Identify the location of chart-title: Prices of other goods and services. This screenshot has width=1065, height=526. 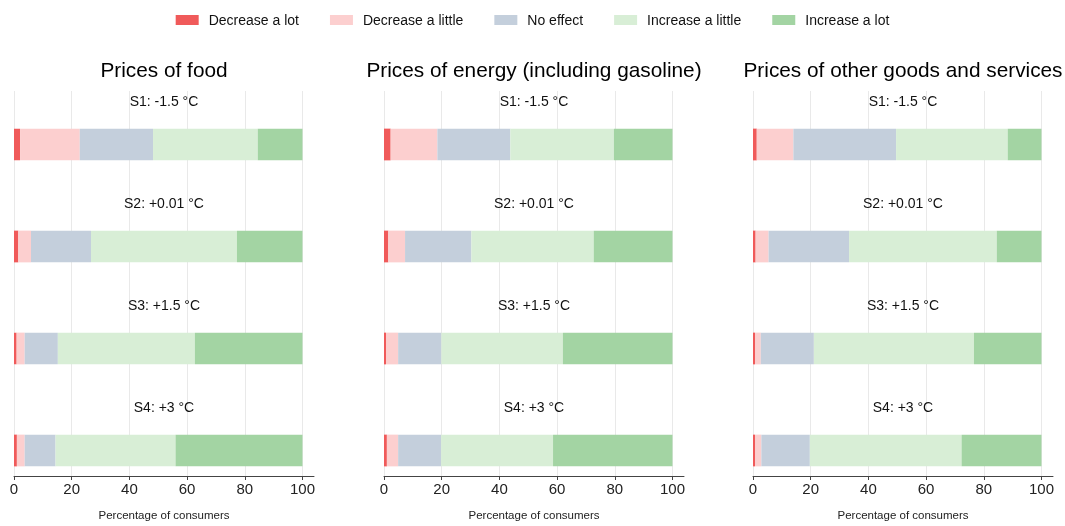
(903, 69).